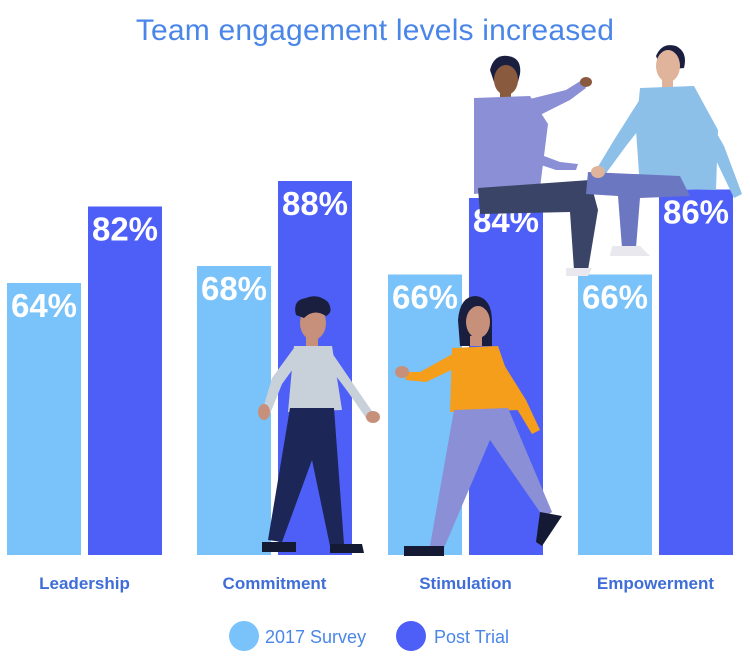 The height and width of the screenshot is (670, 750). I want to click on legend-label-2017-survey: 2017 Survey, so click(315, 637).